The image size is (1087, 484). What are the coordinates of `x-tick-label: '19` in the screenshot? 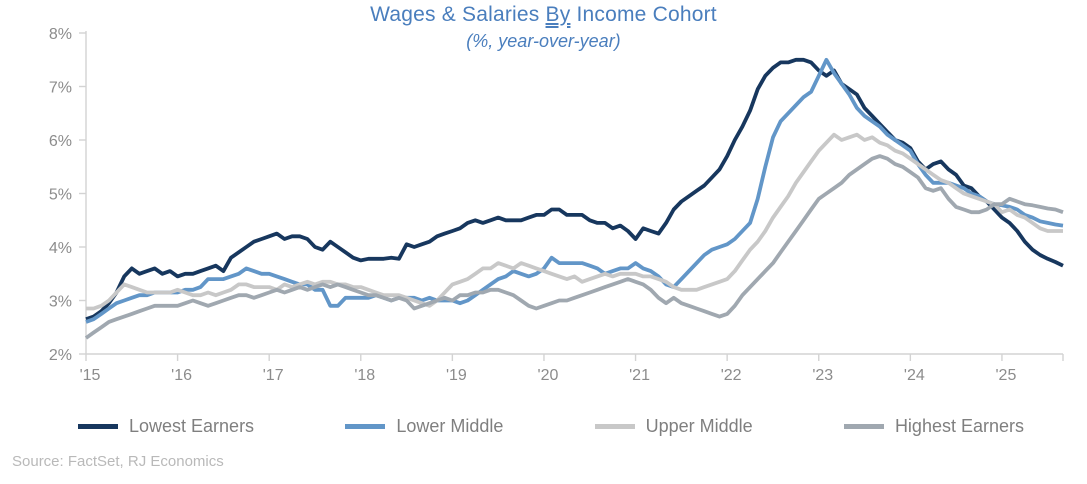 It's located at (456, 375).